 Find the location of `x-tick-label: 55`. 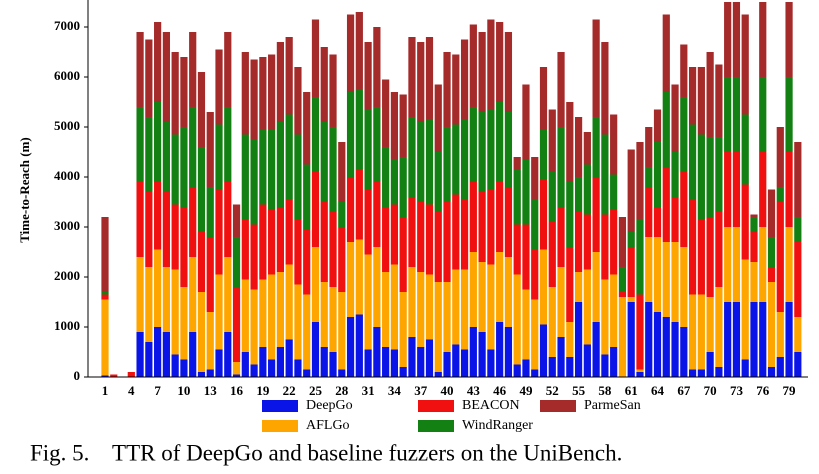

x-tick-label: 55 is located at coordinates (579, 390).